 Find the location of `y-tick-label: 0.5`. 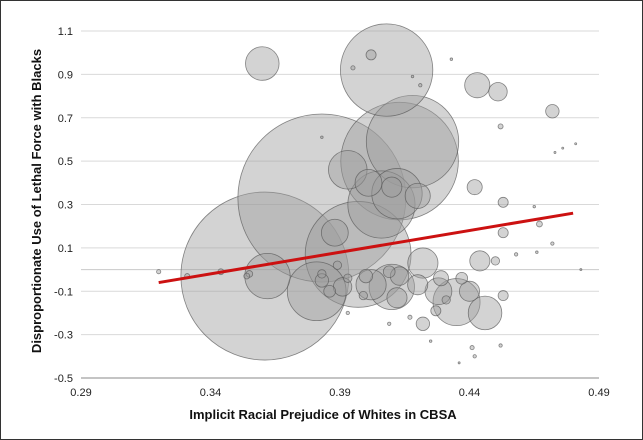

y-tick-label: 0.5 is located at coordinates (65, 162).